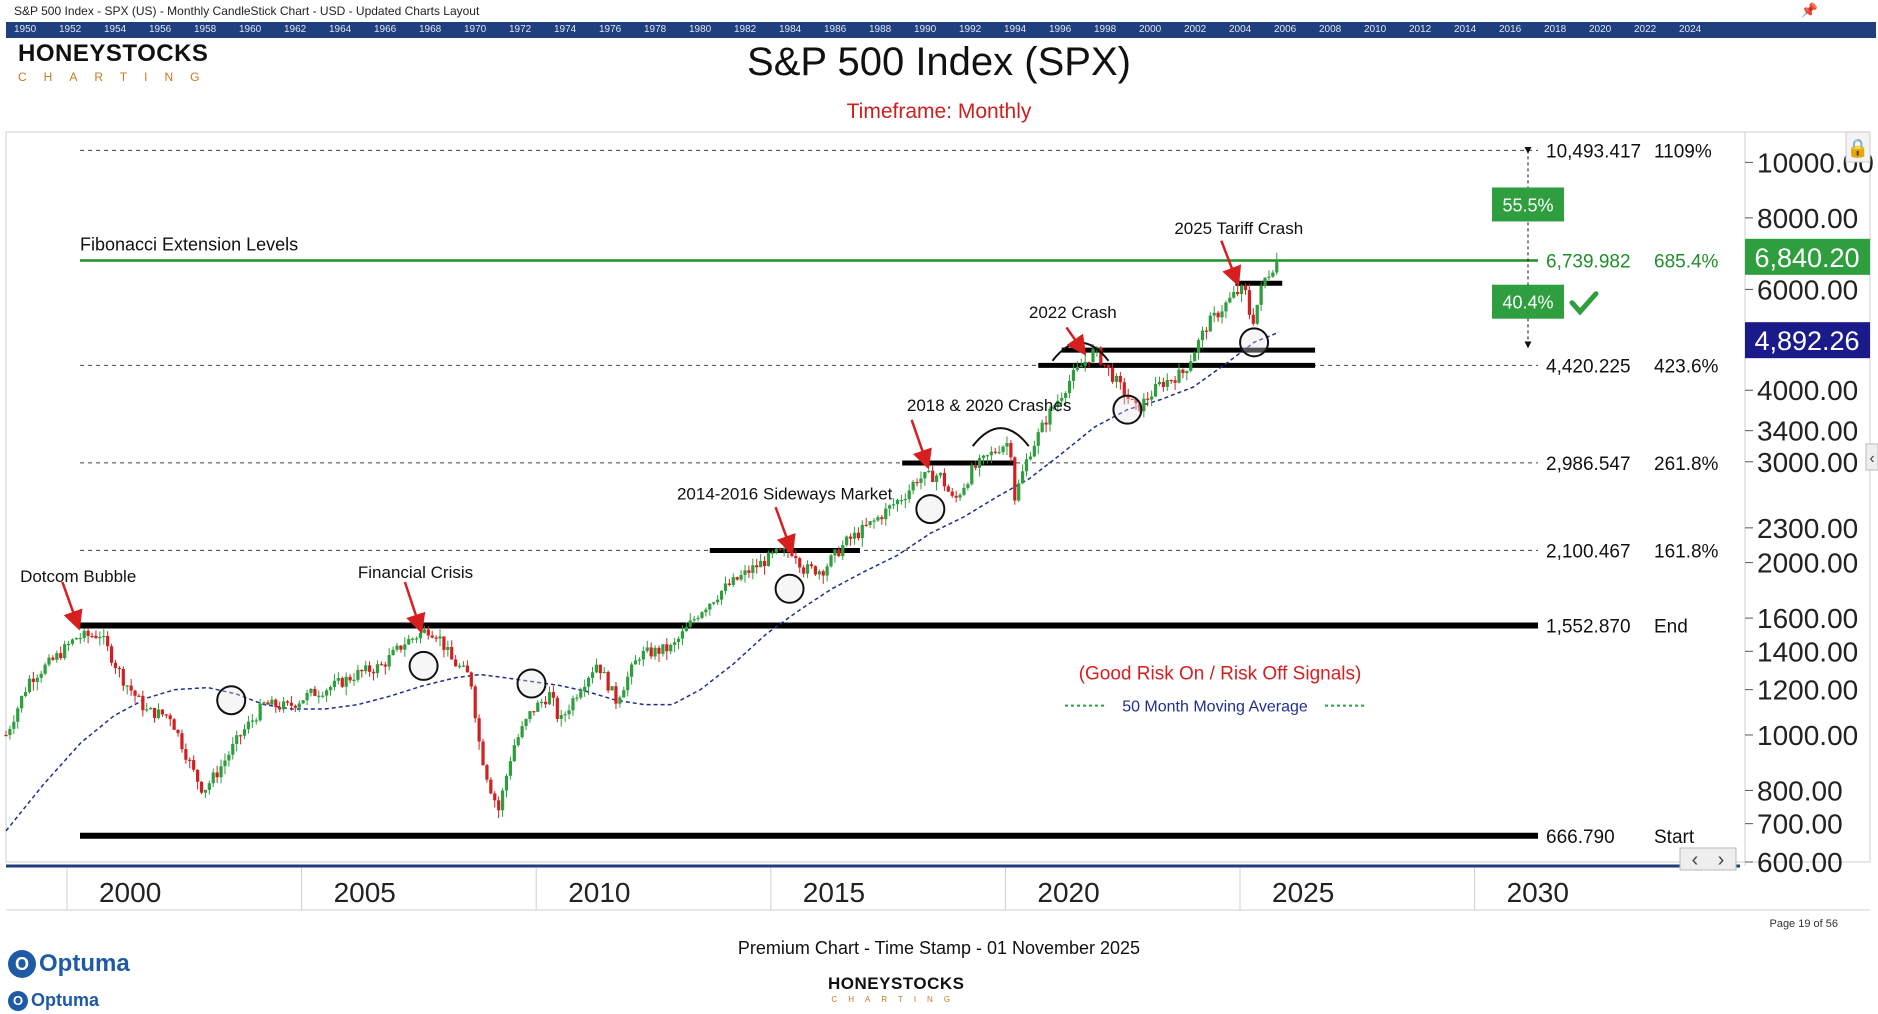  Describe the element at coordinates (1420, 29) in the screenshot. I see `timeline-year: 2012` at that location.